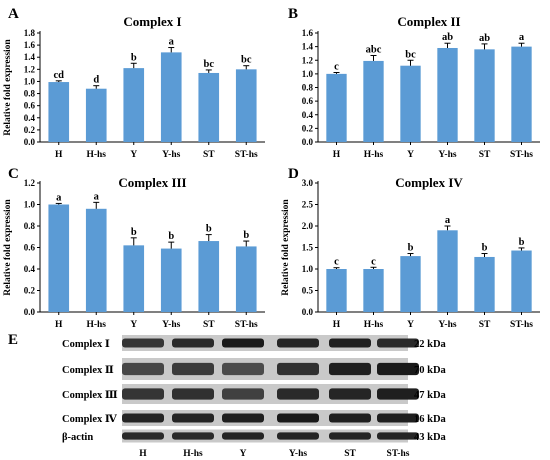  Describe the element at coordinates (90, 395) in the screenshot. I see `blot-row-label: Complex Ⅲ` at that location.